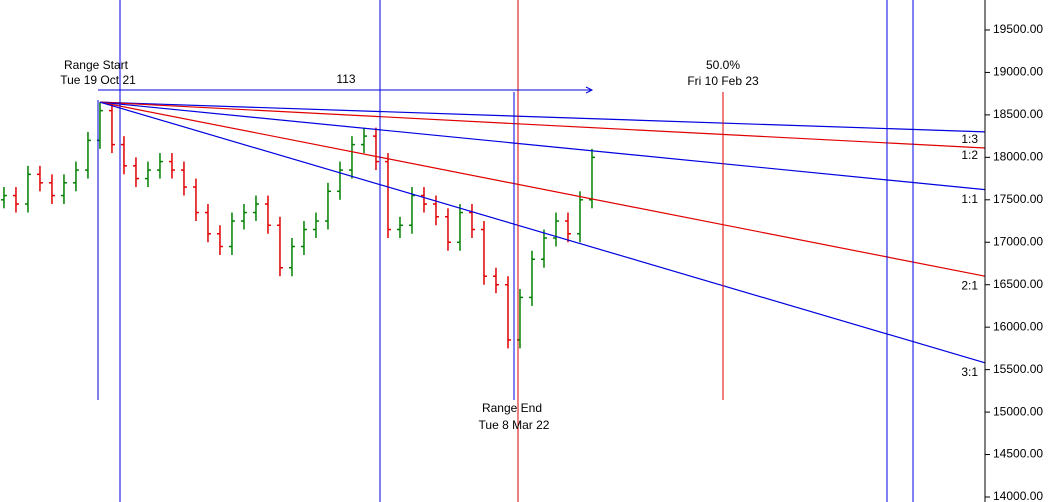  What do you see at coordinates (969, 372) in the screenshot?
I see `fan-label: 3:1` at bounding box center [969, 372].